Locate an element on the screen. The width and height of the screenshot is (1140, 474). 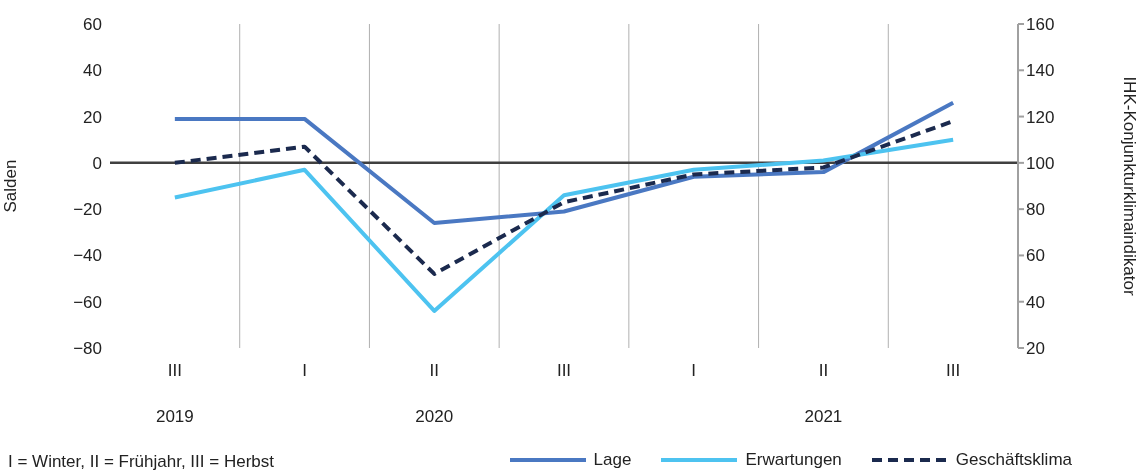
y2-axis-title: IHK-Konjunkturklimaindikator is located at coordinates (1129, 186).